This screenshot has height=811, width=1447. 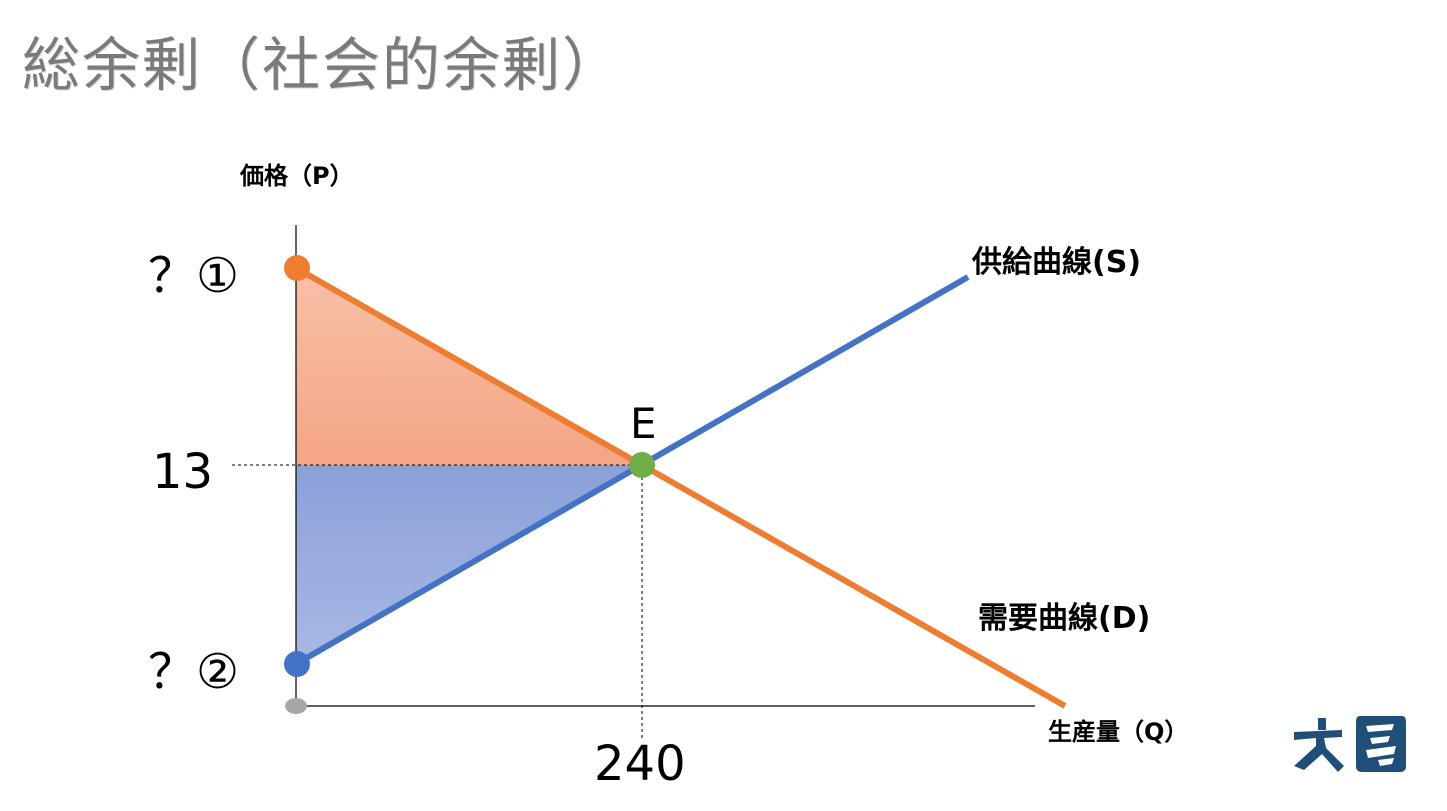 What do you see at coordinates (640, 764) in the screenshot?
I see `equilibrium-quantity-label: 240` at bounding box center [640, 764].